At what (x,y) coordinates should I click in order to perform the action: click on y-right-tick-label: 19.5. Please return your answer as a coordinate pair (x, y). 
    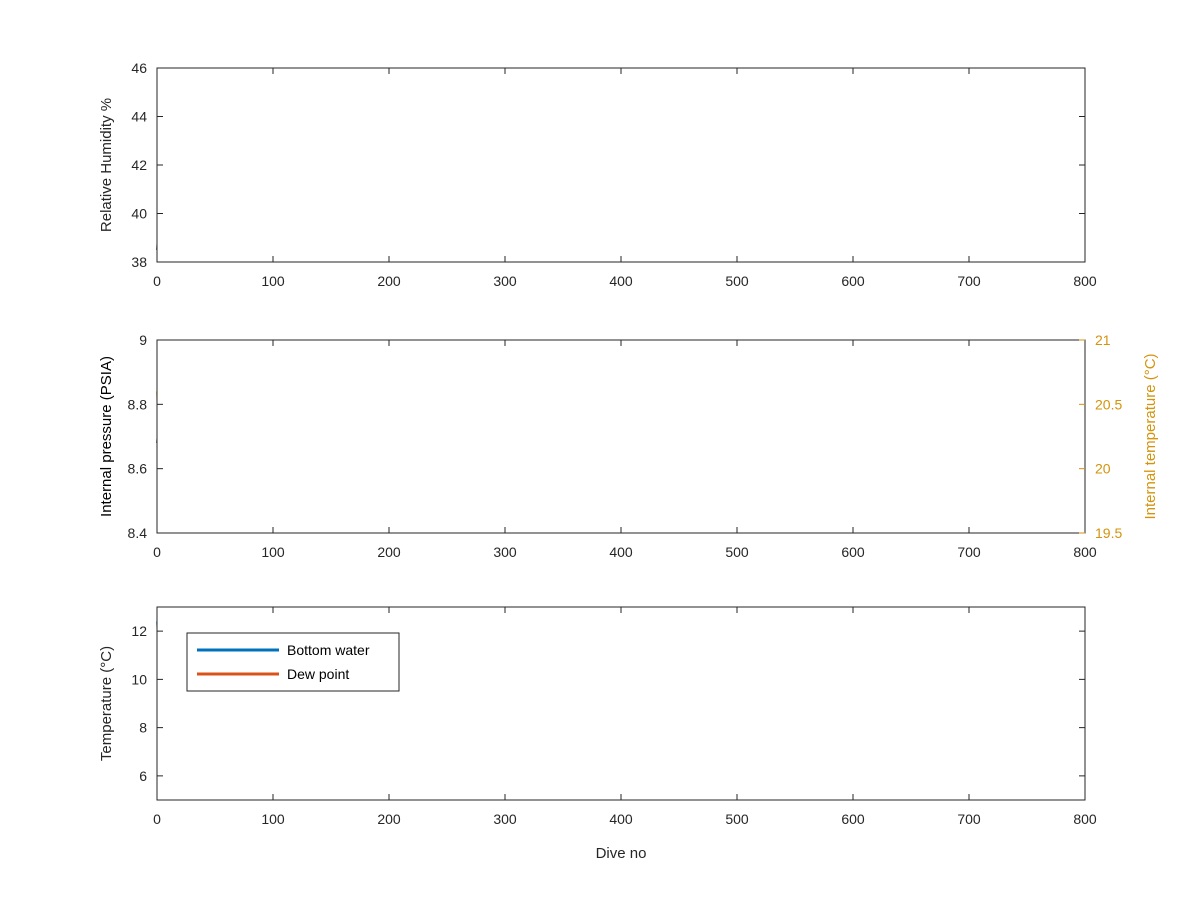
    Looking at the image, I should click on (1108, 533).